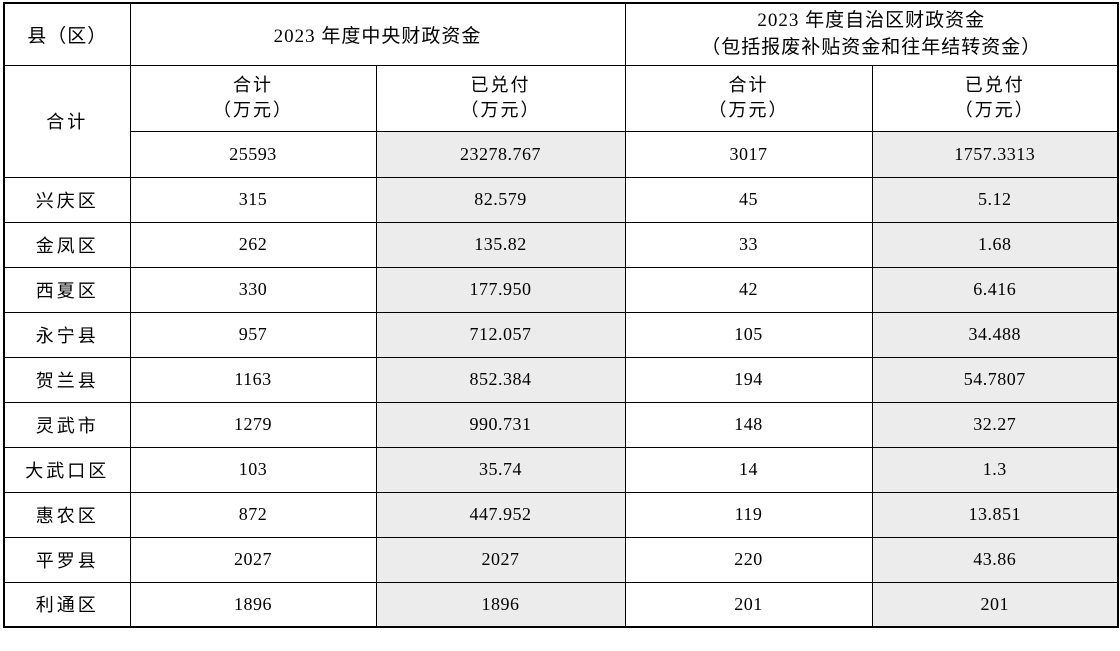 The image size is (1120, 651). What do you see at coordinates (748, 559) in the screenshot?
I see `cell-regional-total: 220` at bounding box center [748, 559].